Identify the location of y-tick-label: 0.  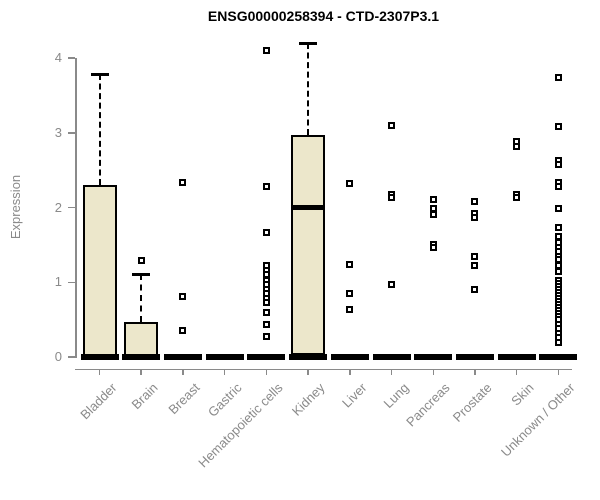
(58, 356).